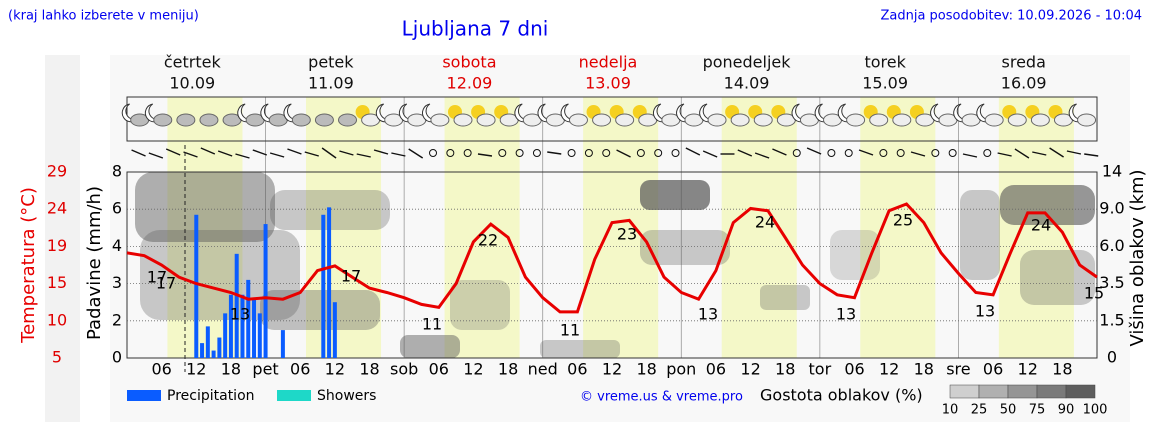 The width and height of the screenshot is (1152, 443). I want to click on legend-swatch, so click(294, 395).